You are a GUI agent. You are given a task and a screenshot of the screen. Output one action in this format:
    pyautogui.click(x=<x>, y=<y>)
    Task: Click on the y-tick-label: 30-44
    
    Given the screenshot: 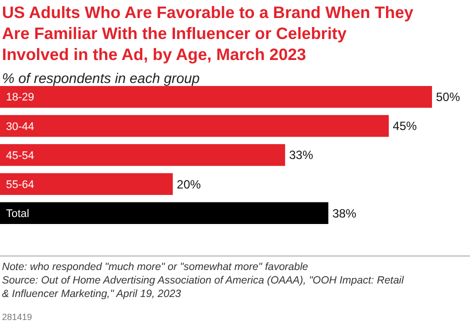 What is the action you would take?
    pyautogui.click(x=20, y=126)
    